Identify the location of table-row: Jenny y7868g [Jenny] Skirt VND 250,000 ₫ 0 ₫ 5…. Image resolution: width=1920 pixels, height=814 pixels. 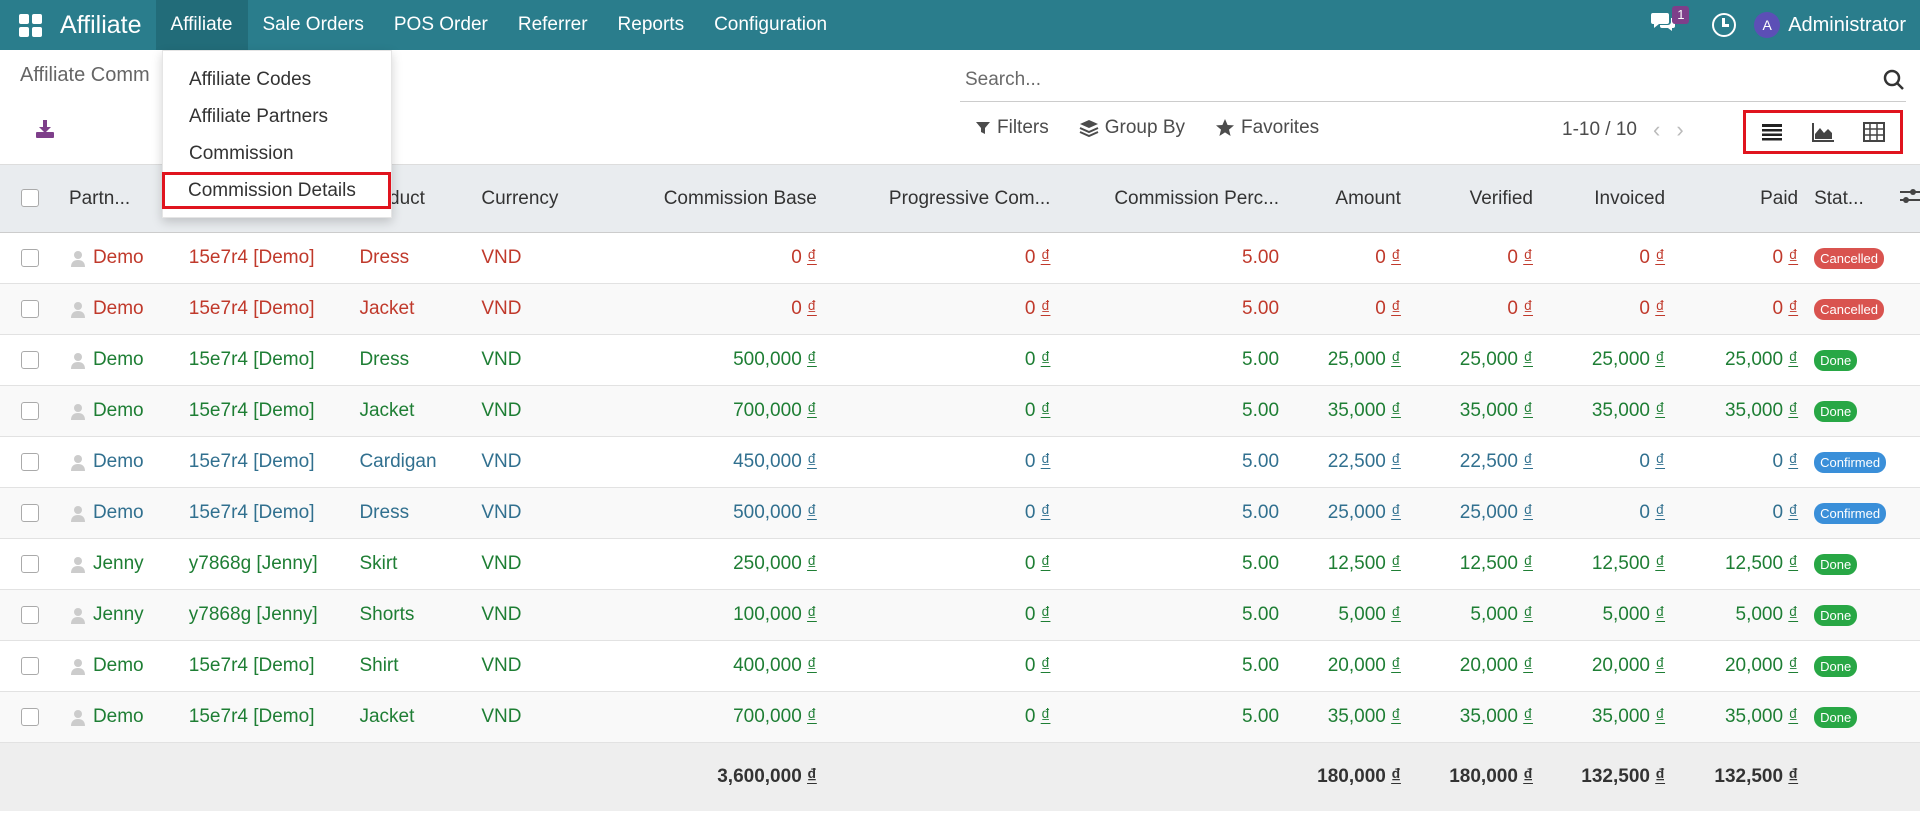
(960, 564).